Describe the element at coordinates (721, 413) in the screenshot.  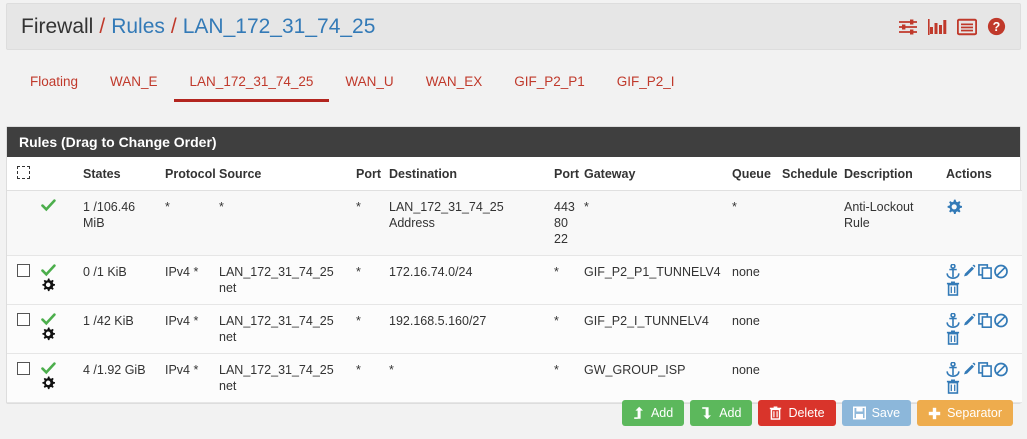
I see `add-rule-bottom-button: Add` at that location.